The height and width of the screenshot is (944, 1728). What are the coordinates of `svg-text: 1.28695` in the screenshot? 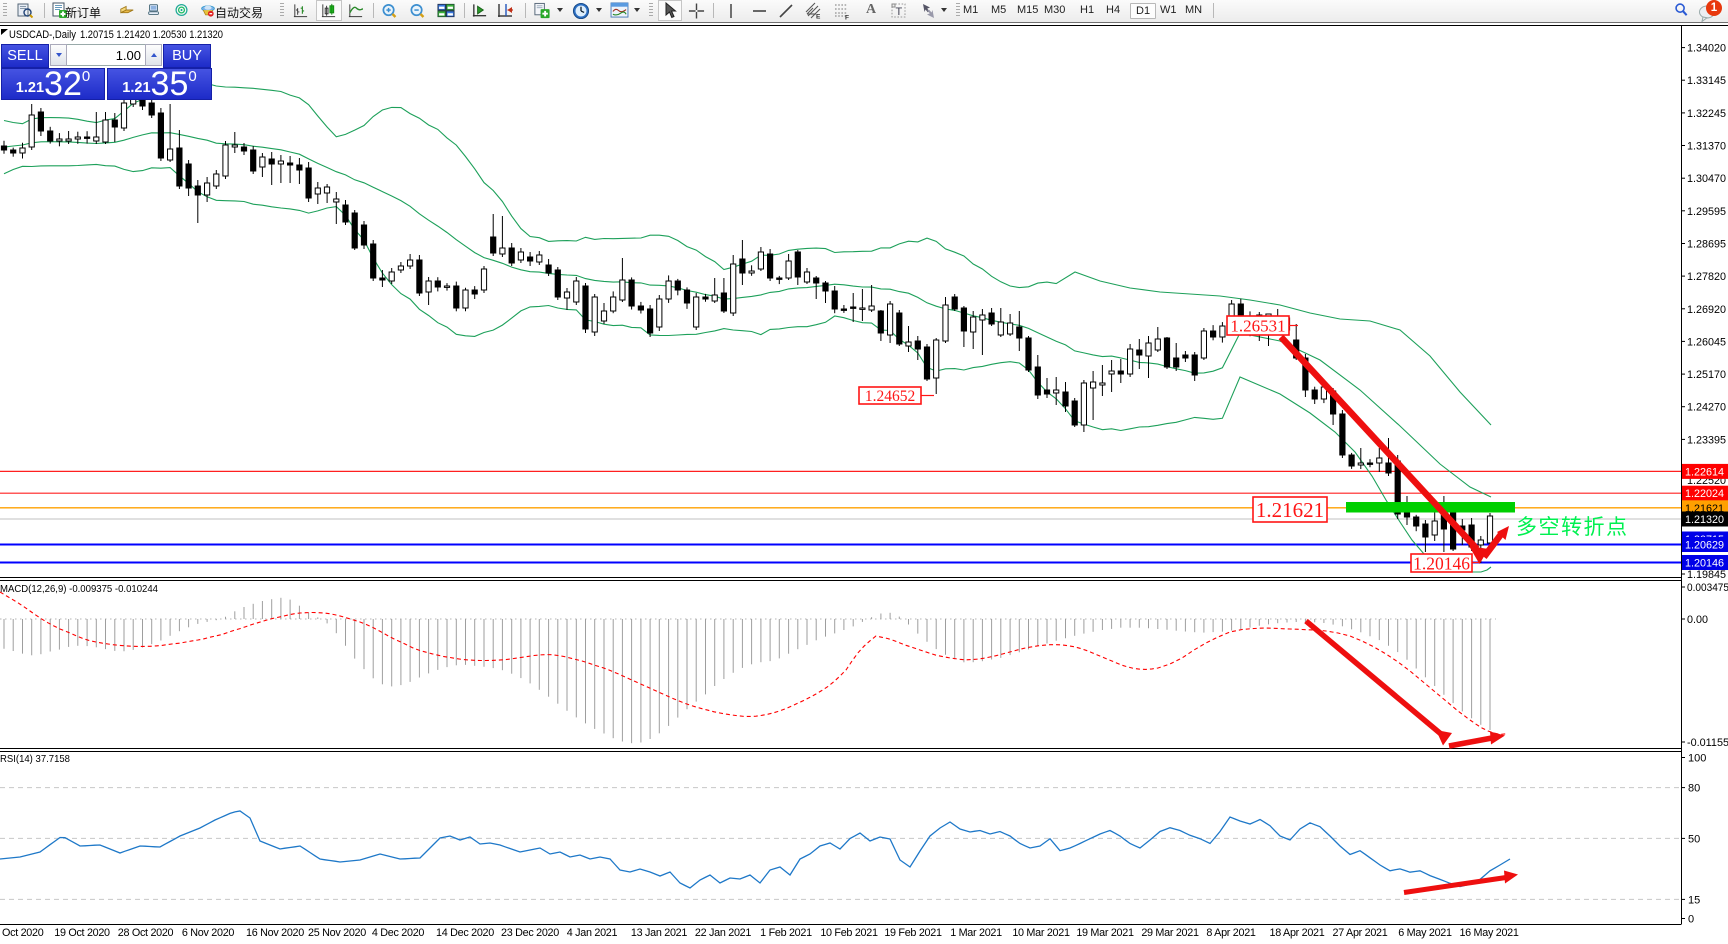 It's located at (1706, 245).